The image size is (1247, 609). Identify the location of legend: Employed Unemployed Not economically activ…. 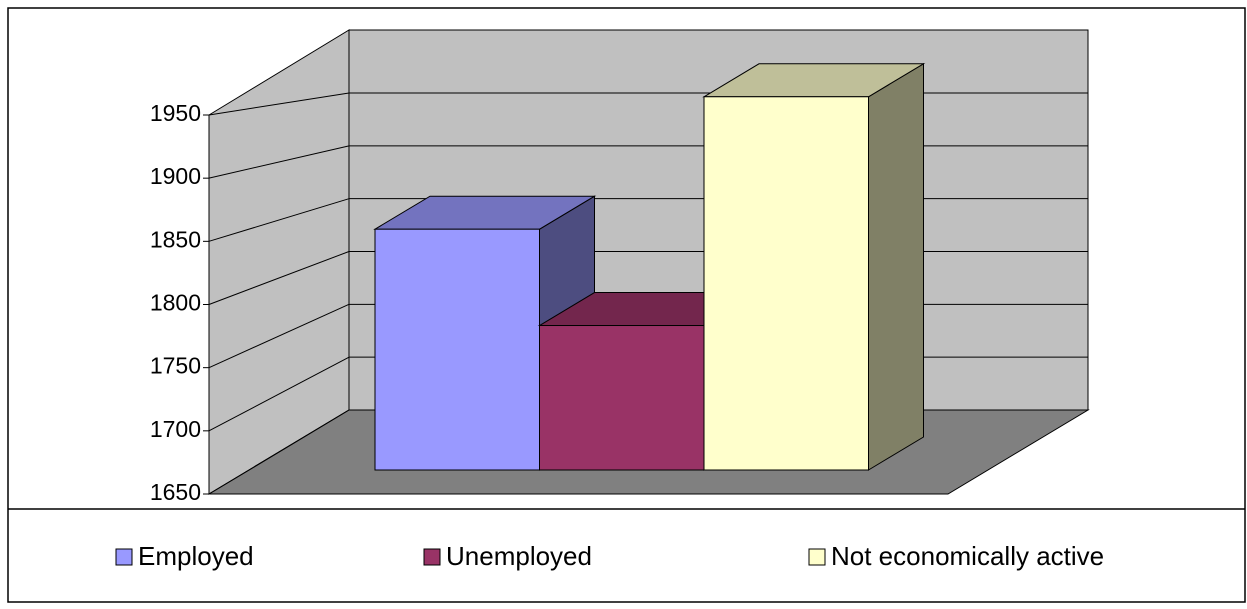
(609, 556).